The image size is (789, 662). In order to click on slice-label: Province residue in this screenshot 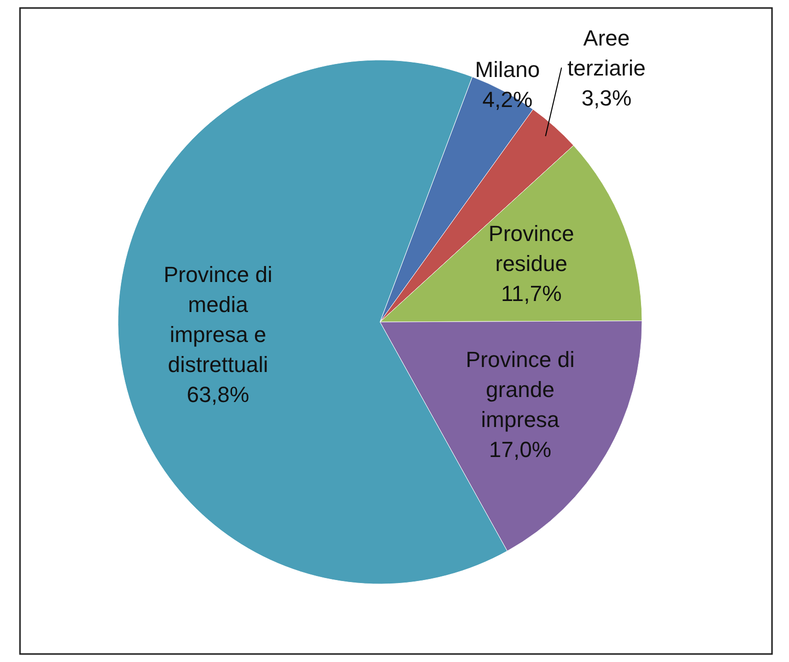, I will do `click(531, 248)`.